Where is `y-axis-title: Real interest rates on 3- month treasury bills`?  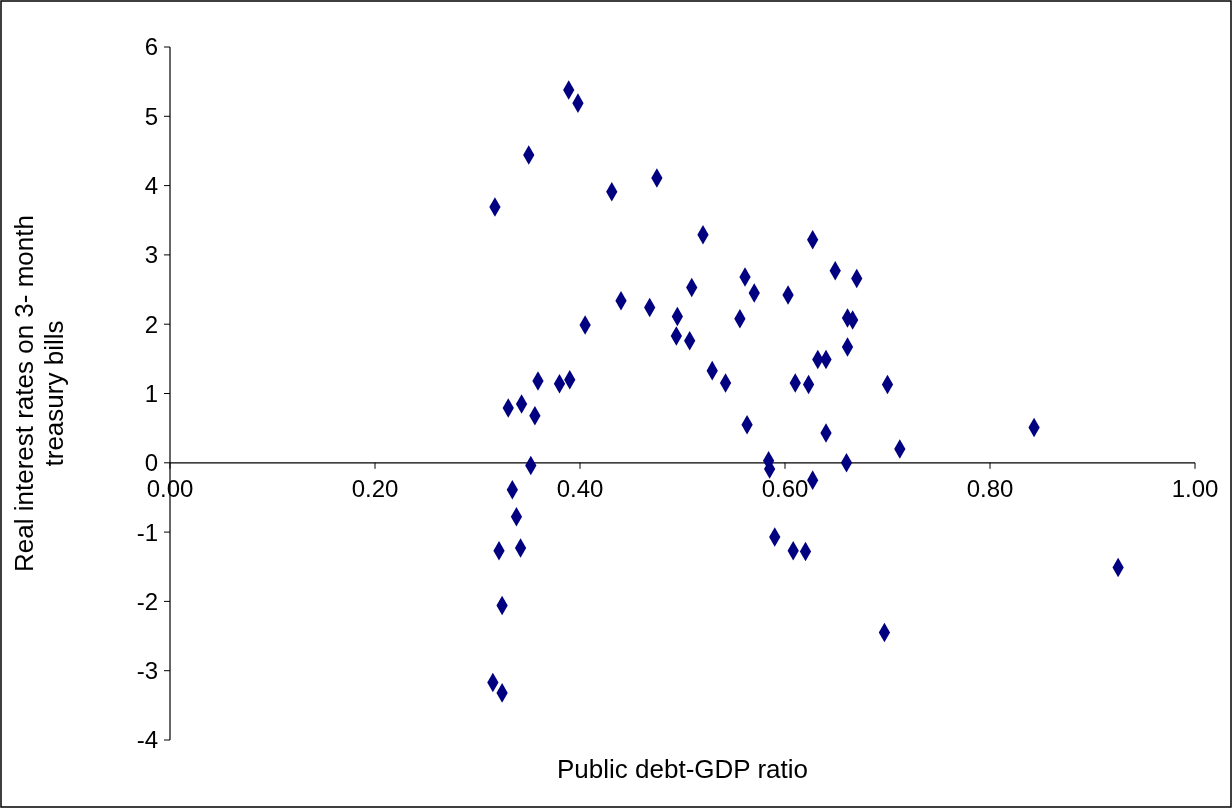
y-axis-title: Real interest rates on 3- month treasury bills is located at coordinates (39, 393).